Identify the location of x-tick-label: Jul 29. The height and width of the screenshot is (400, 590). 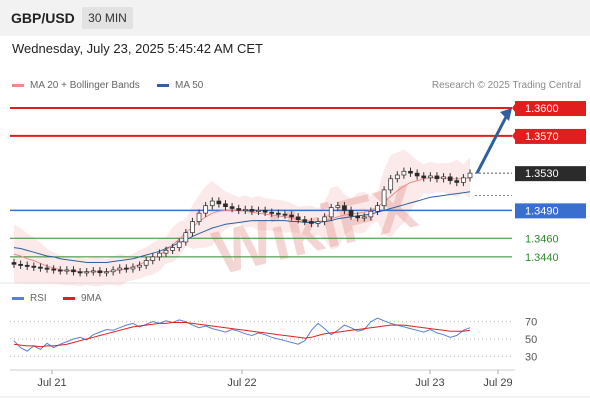
(497, 383).